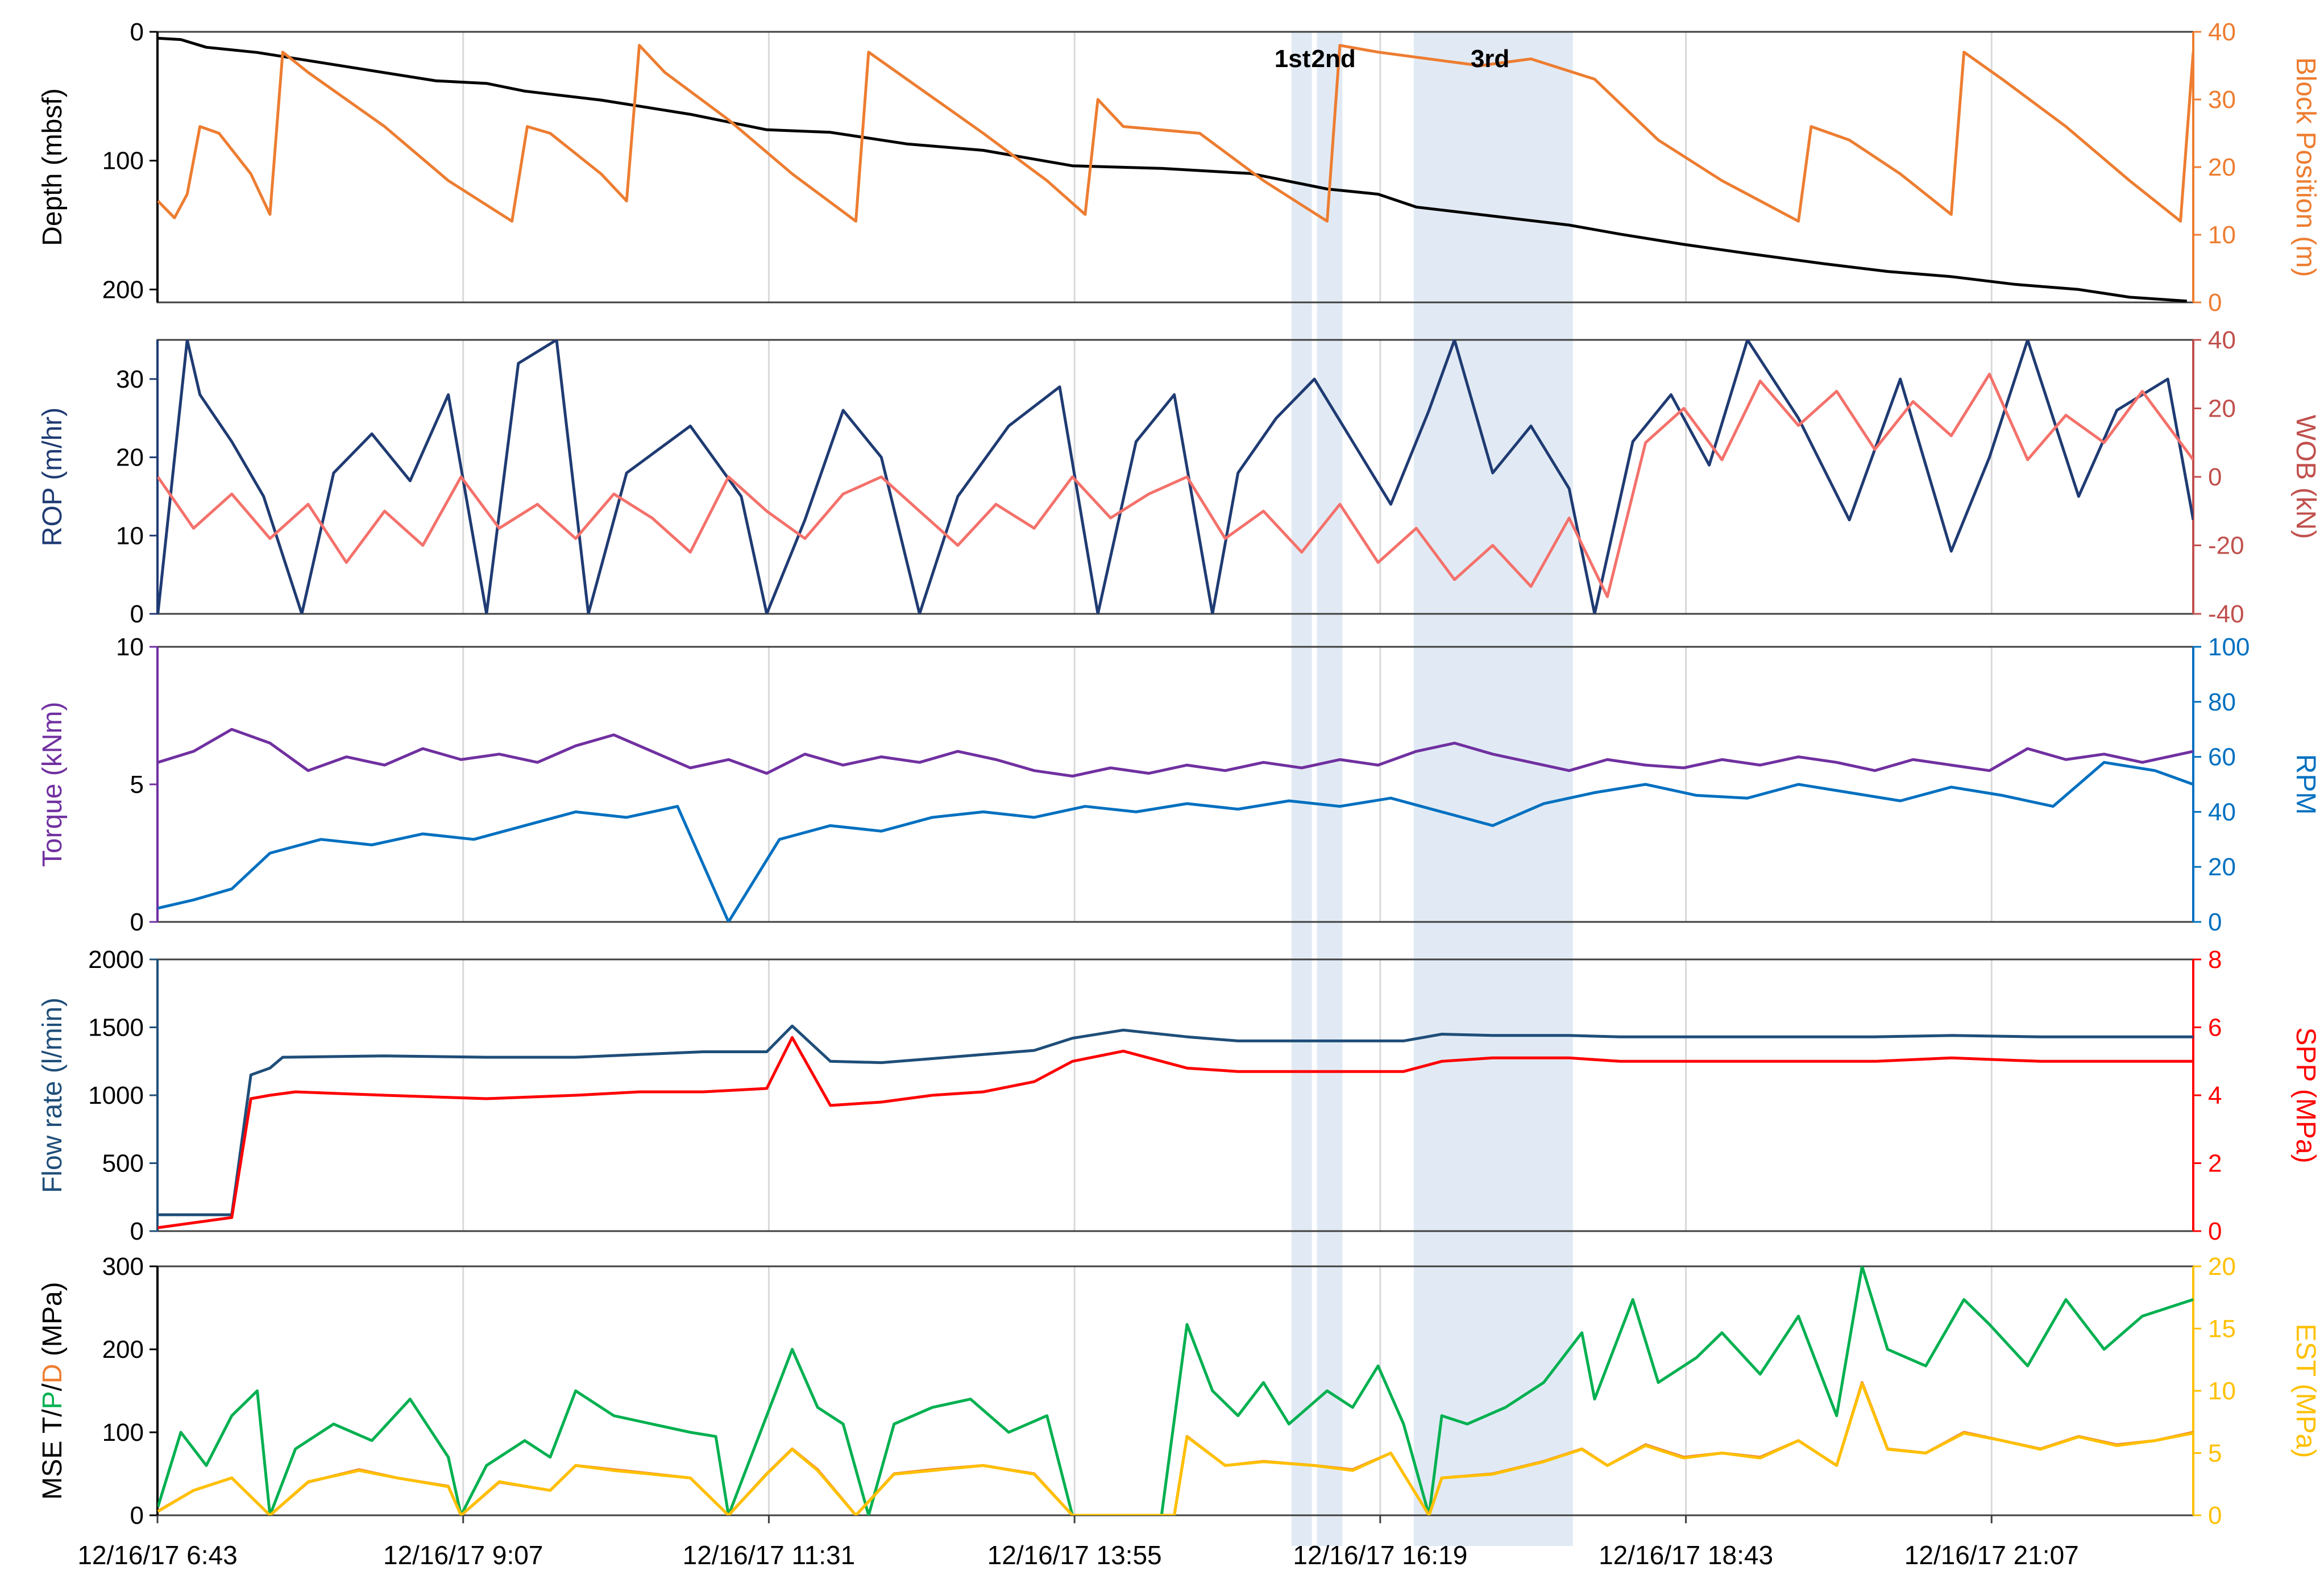  What do you see at coordinates (1991, 1555) in the screenshot?
I see `x-tick-label: 12/16/17 21:07` at bounding box center [1991, 1555].